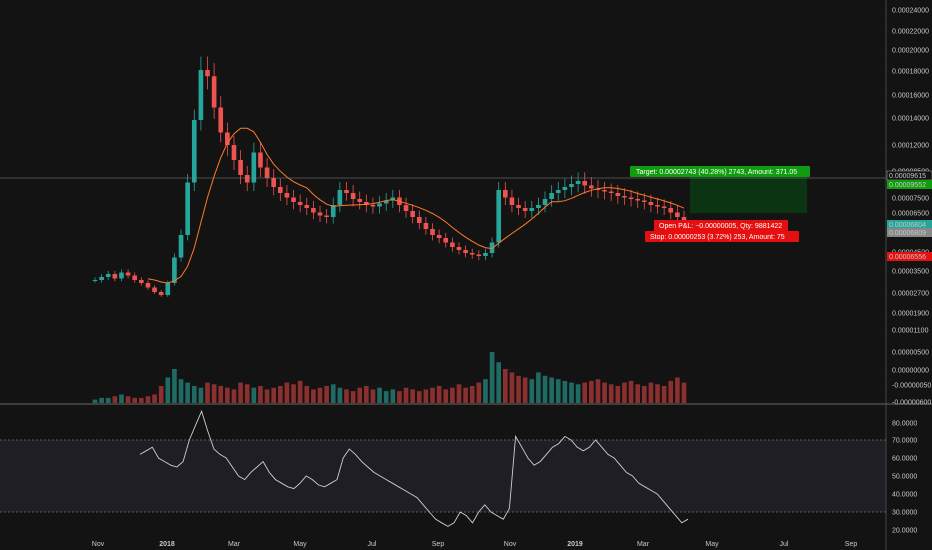 Image resolution: width=932 pixels, height=550 pixels. I want to click on open-pl-label-box, so click(721, 225).